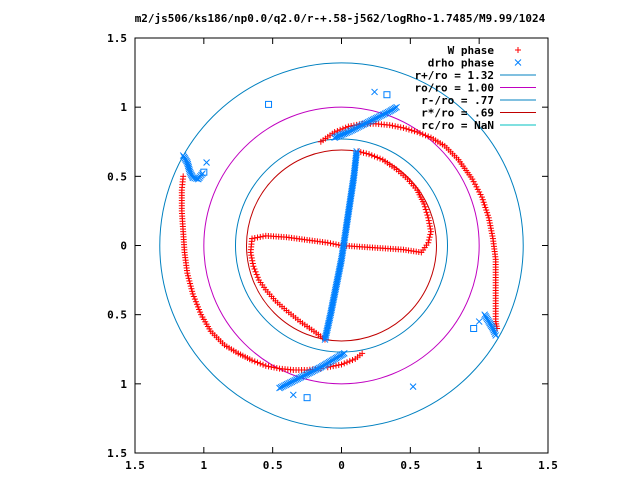 The width and height of the screenshot is (640, 480). Describe the element at coordinates (457, 100) in the screenshot. I see `legend-label: r-/ro = .77` at that location.